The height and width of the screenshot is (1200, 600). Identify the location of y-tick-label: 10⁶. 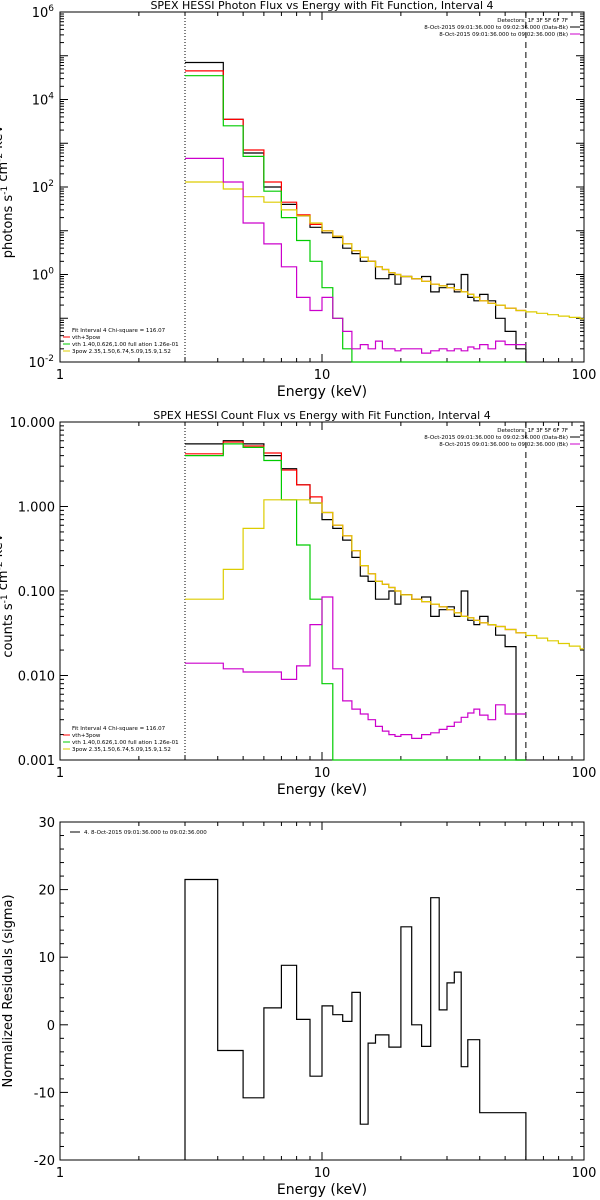
(43, 12).